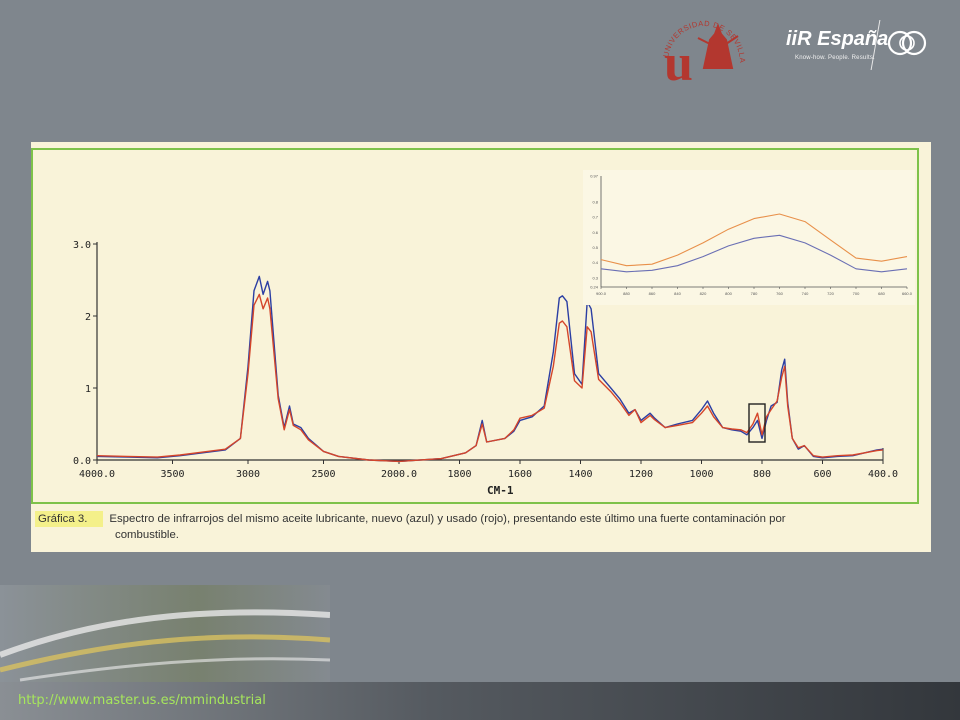  I want to click on inset-y-tick-label: 0.7, so click(595, 217).